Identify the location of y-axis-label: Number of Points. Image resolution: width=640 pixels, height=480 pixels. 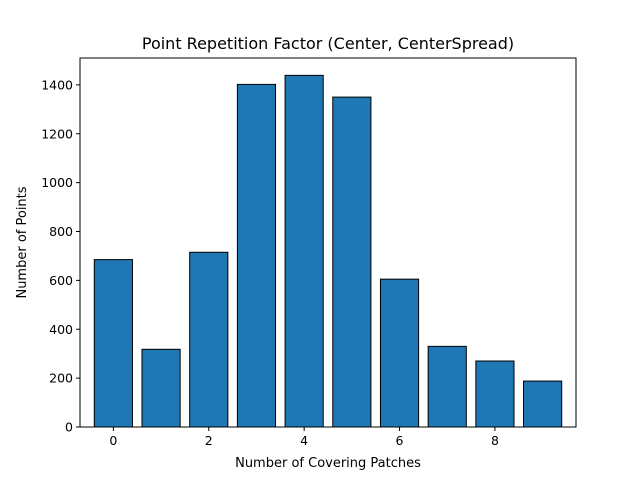
(22, 242).